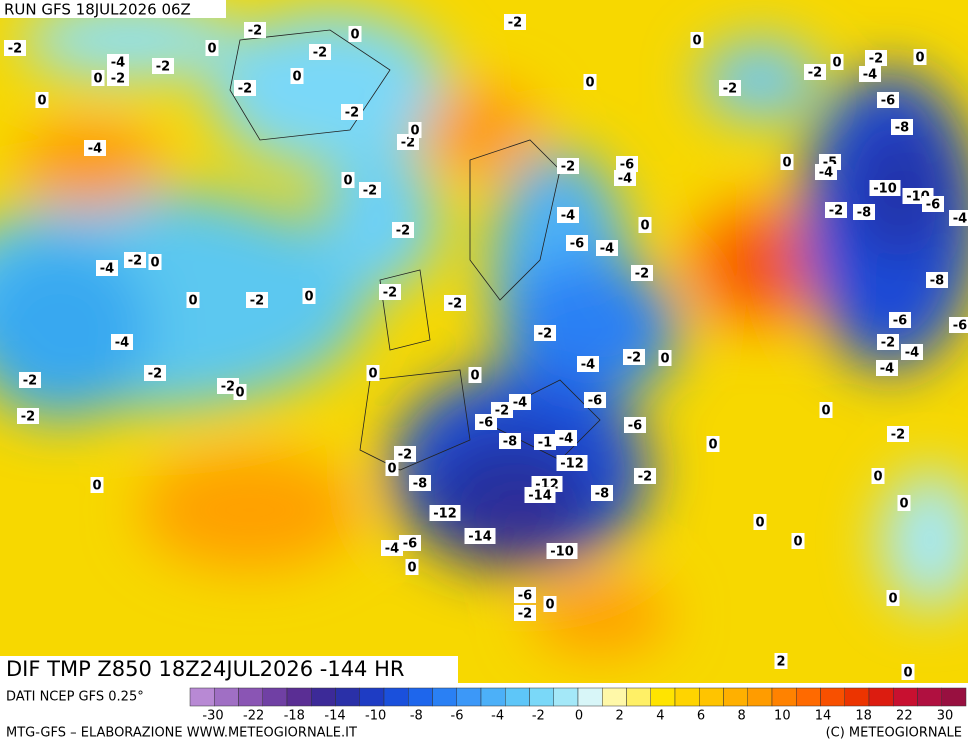  Describe the element at coordinates (375, 716) in the screenshot. I see `colorbar-tick-label: -10` at that location.